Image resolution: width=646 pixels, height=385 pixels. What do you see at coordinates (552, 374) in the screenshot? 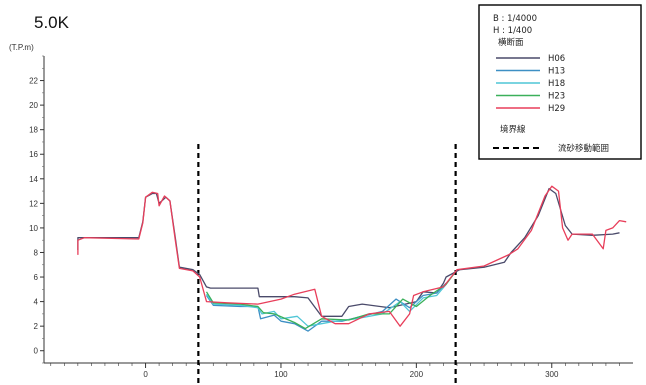
I see `x-tick-label: 300` at bounding box center [552, 374].